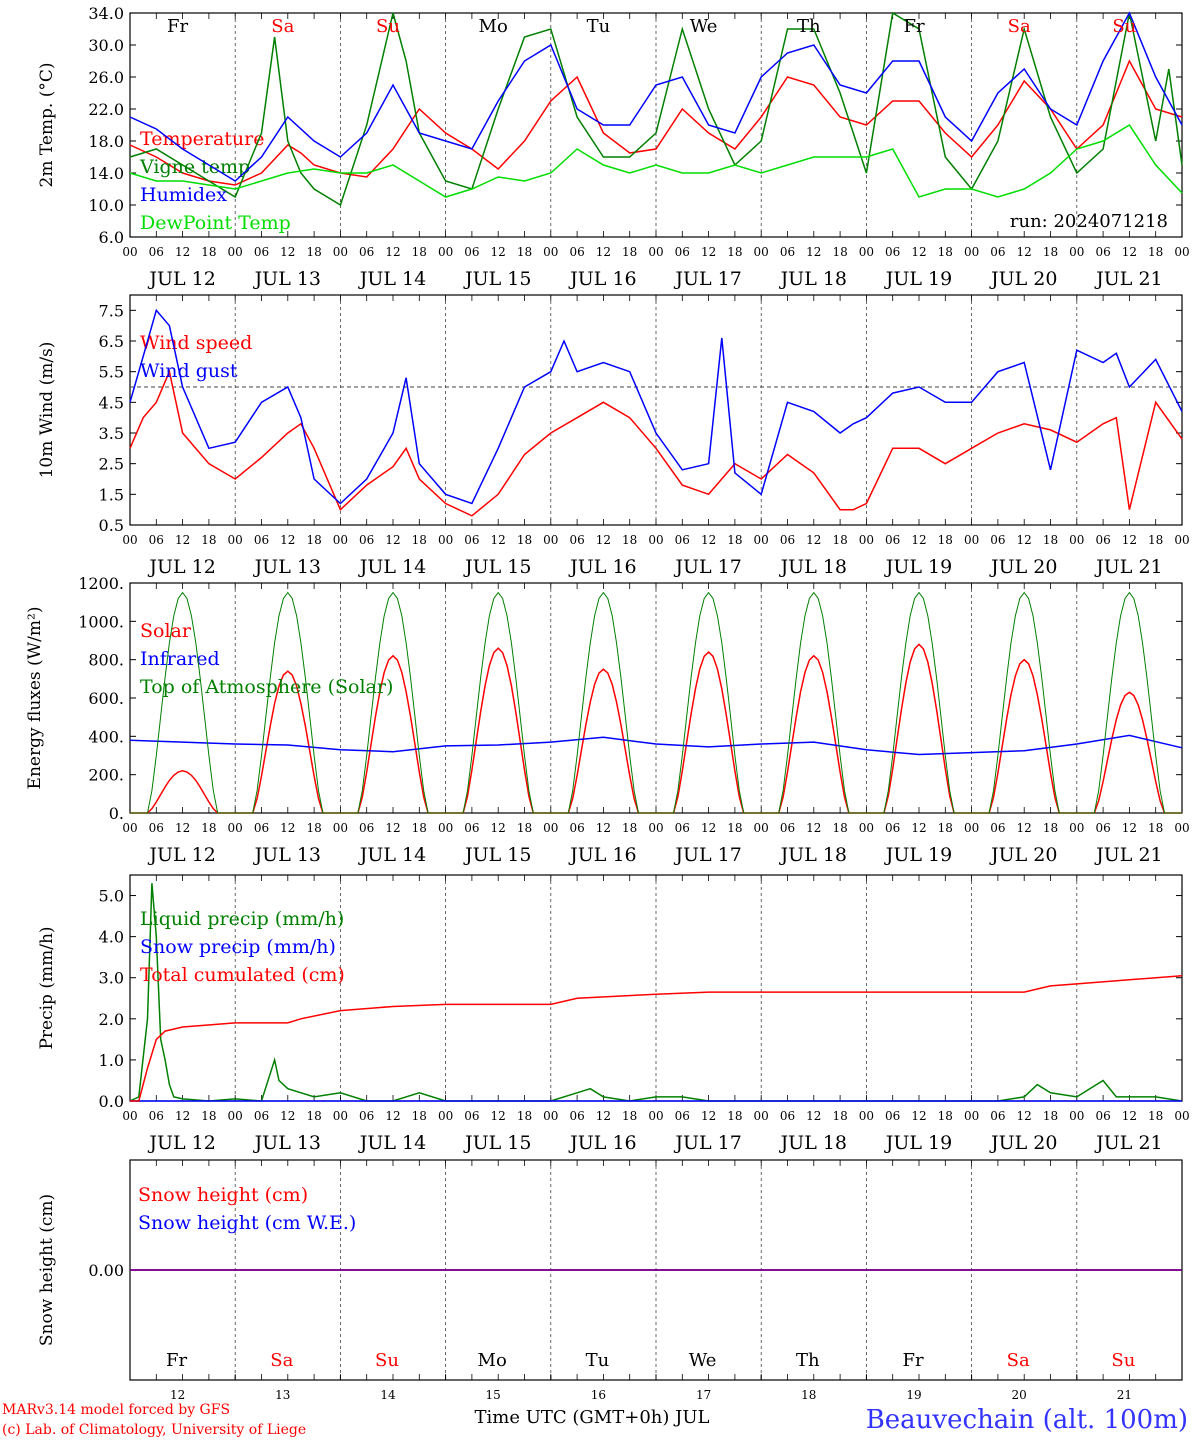  Describe the element at coordinates (497, 279) in the screenshot. I see `date-label: JUL 15` at that location.